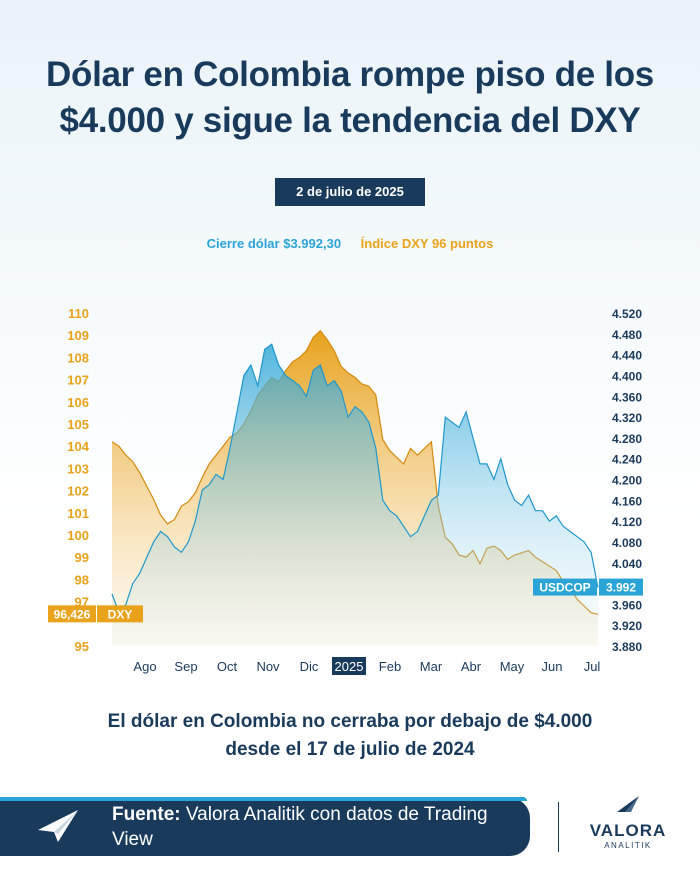 The image size is (700, 875). Describe the element at coordinates (78, 446) in the screenshot. I see `y-left-tick-label: 104` at that location.